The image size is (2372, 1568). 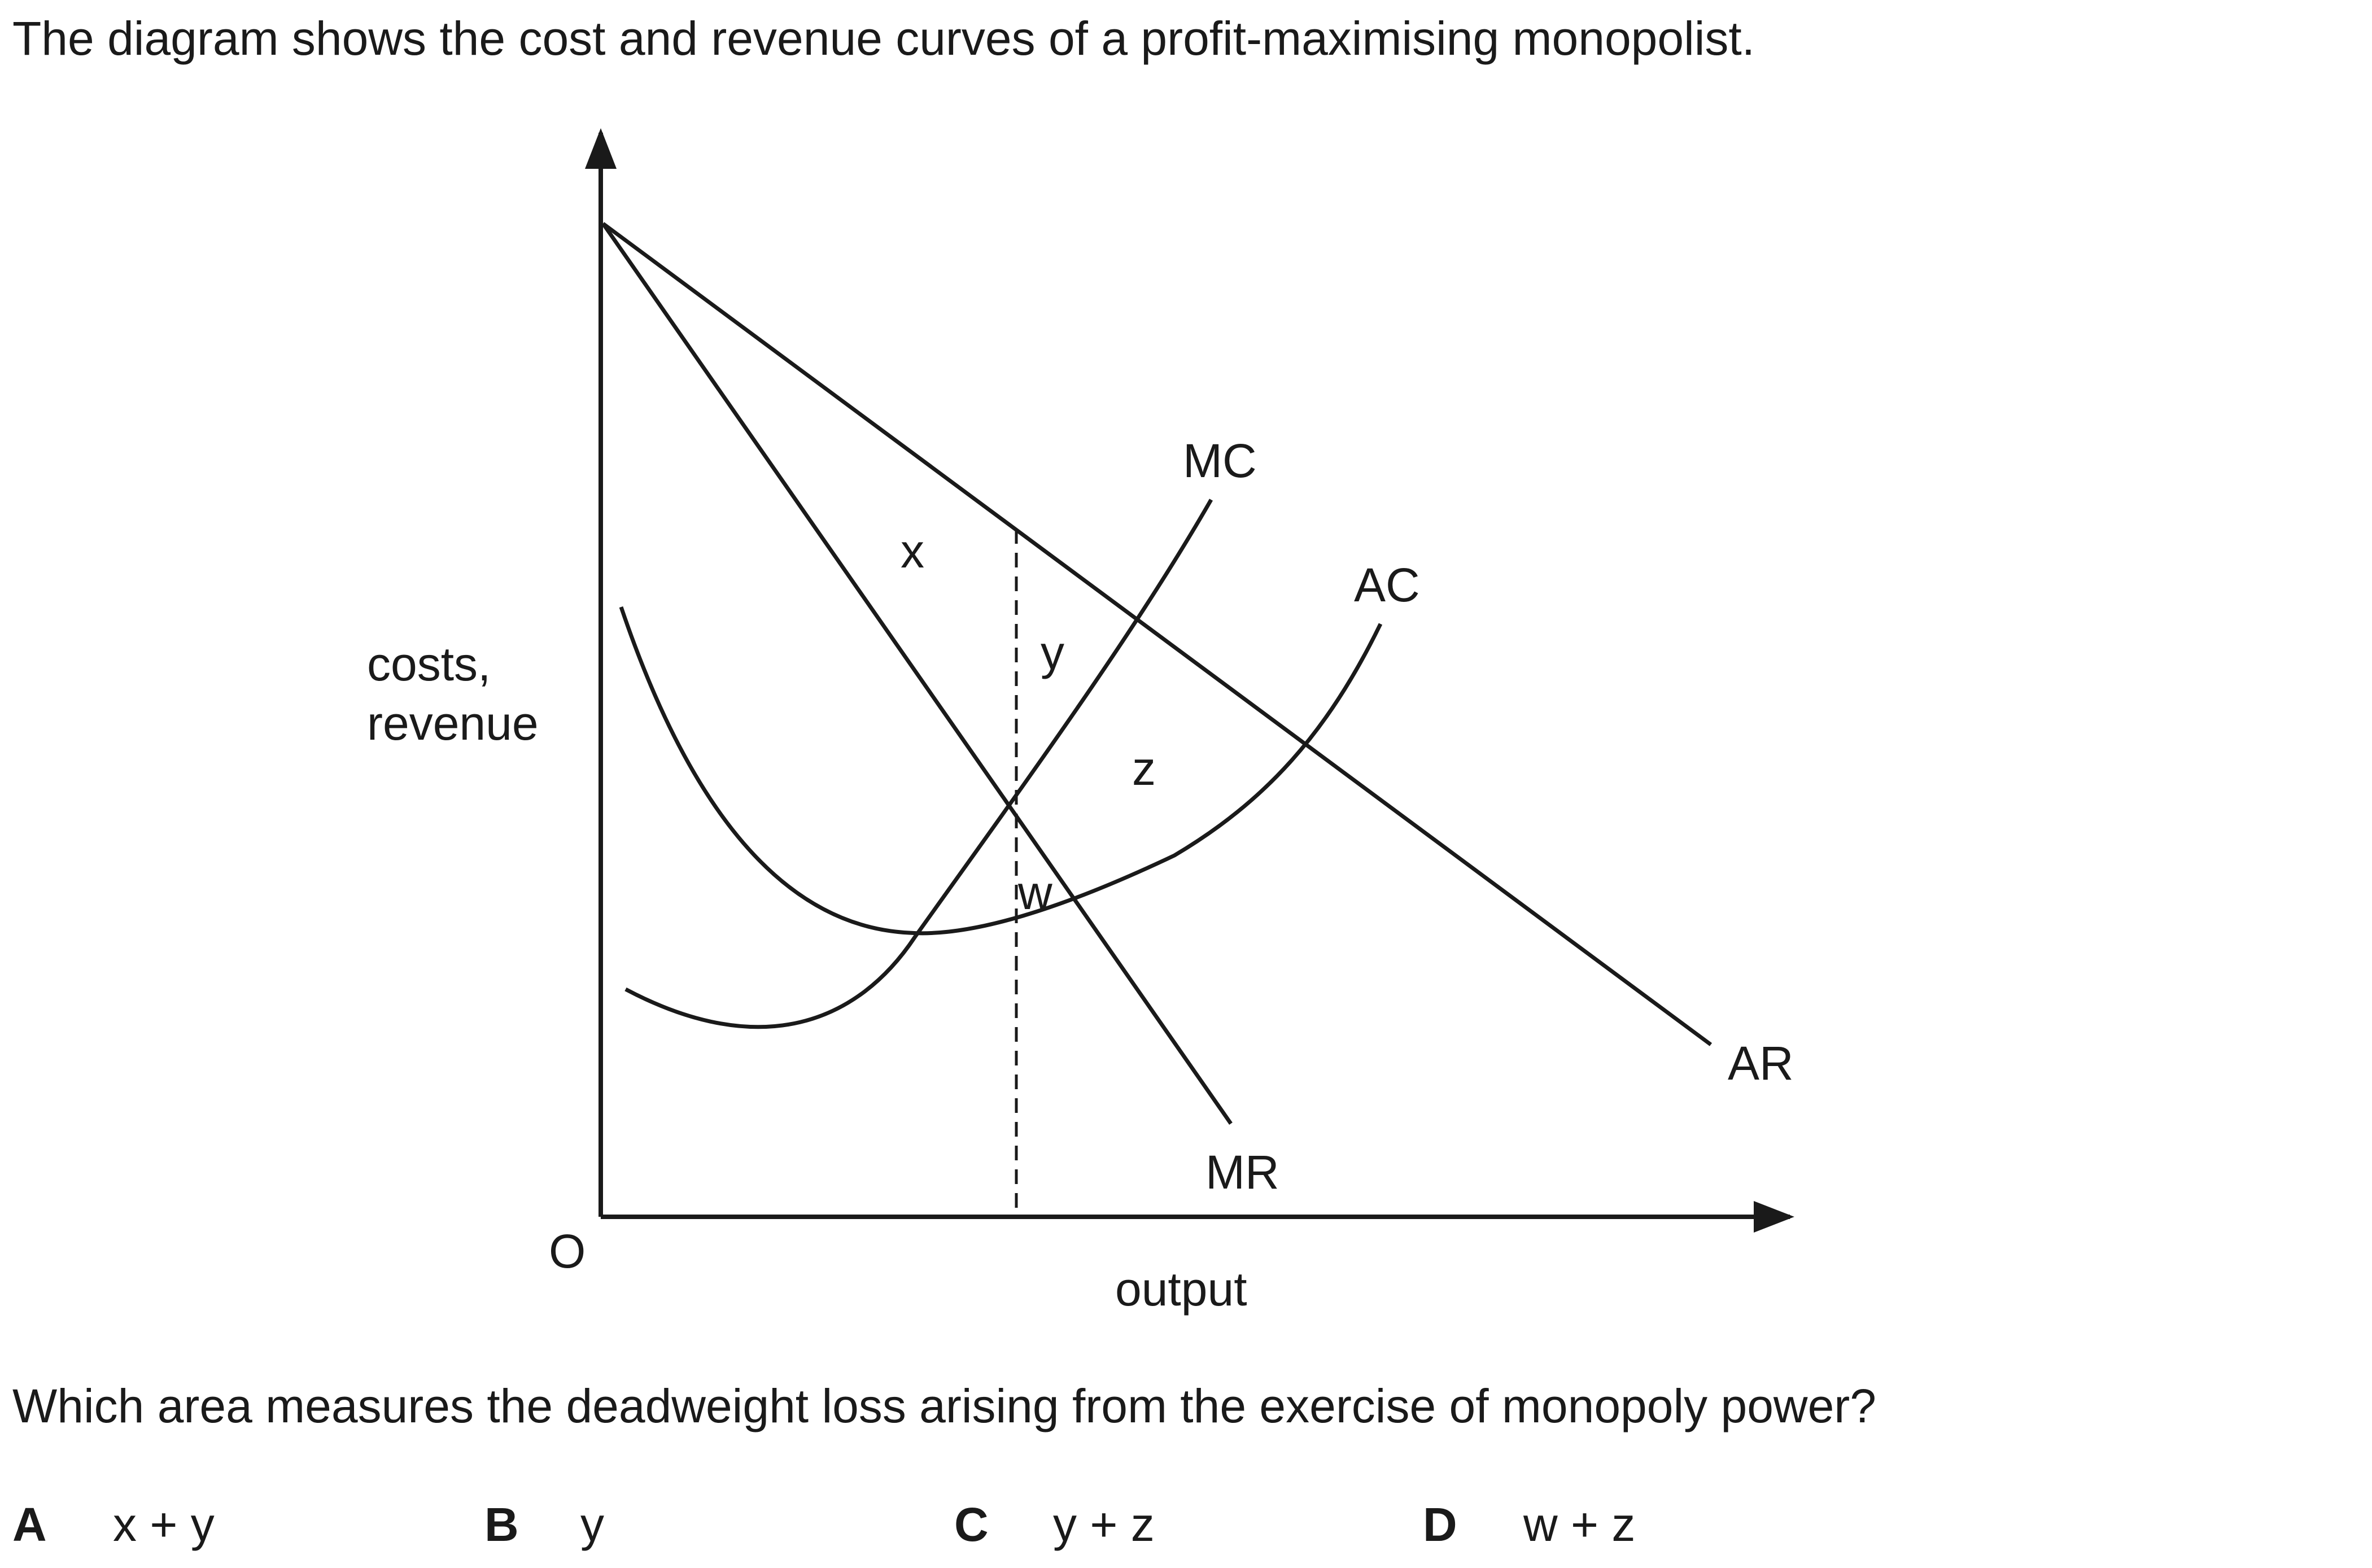 I want to click on mc-label: MC, so click(x=1220, y=461).